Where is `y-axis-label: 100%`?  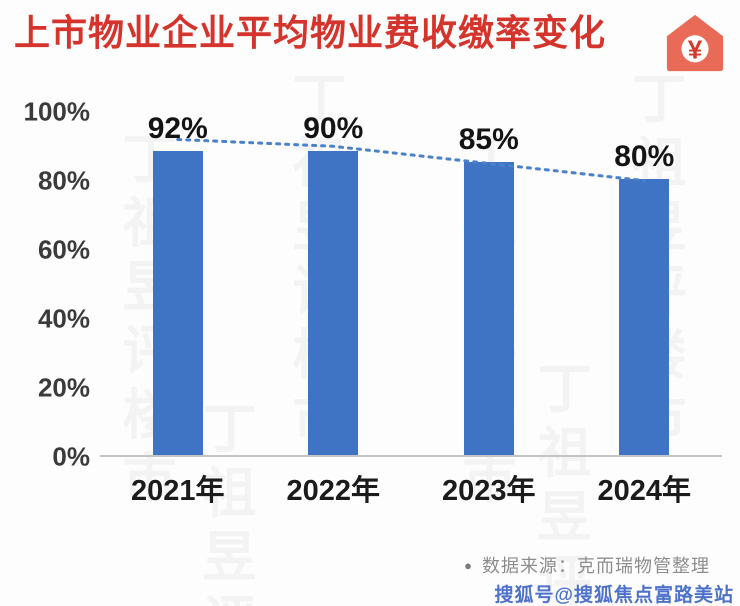 y-axis-label: 100% is located at coordinates (57, 111).